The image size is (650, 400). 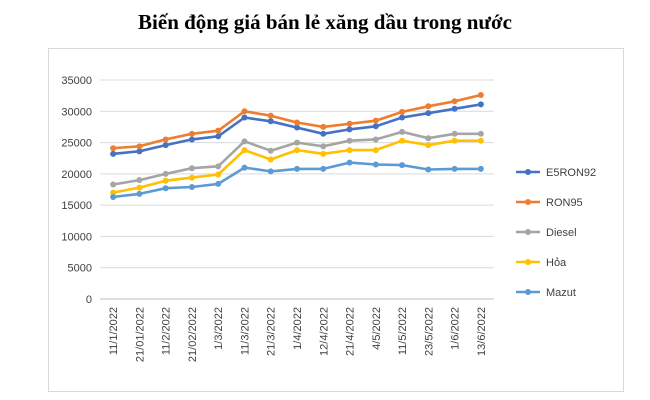 I want to click on x-tick-label: 21/01/2022, so click(x=140, y=334).